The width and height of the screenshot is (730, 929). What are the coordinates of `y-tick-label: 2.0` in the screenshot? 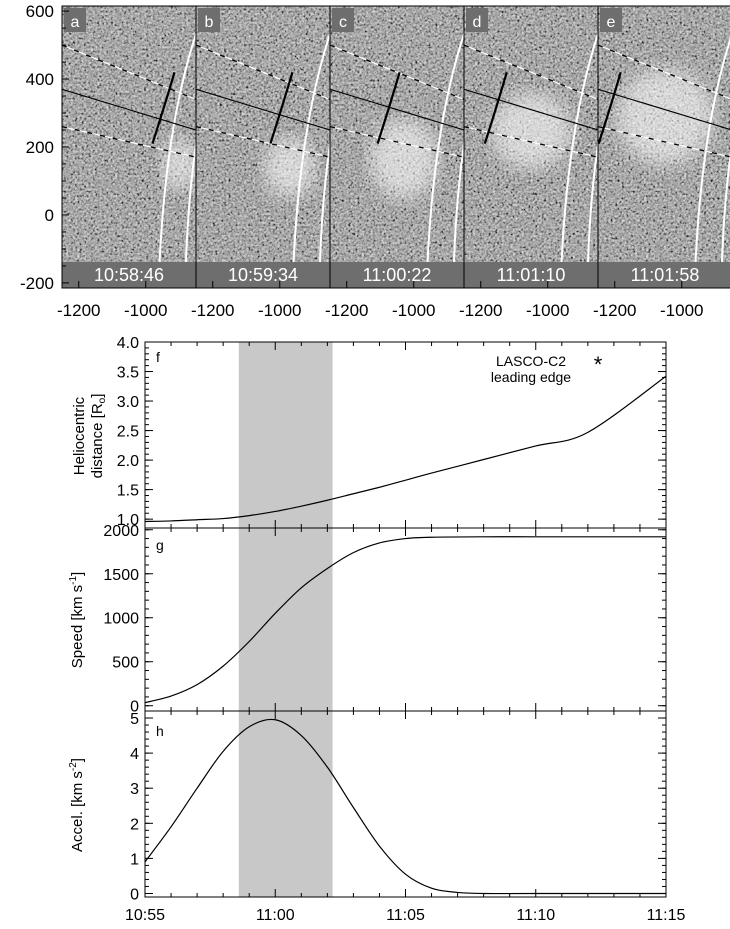 It's located at (128, 461).